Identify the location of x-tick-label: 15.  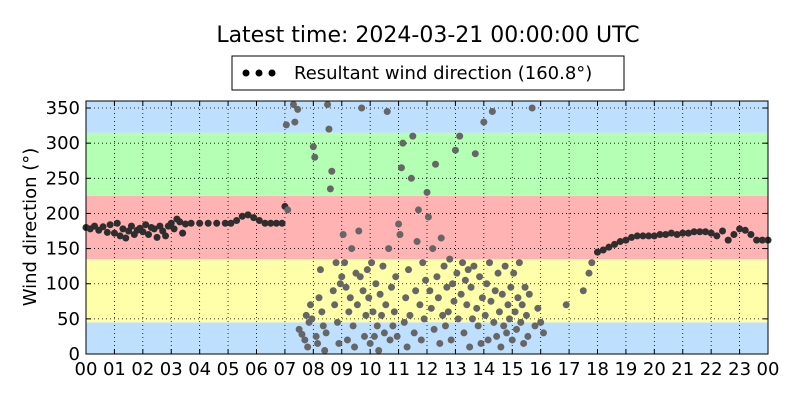
(512, 369).